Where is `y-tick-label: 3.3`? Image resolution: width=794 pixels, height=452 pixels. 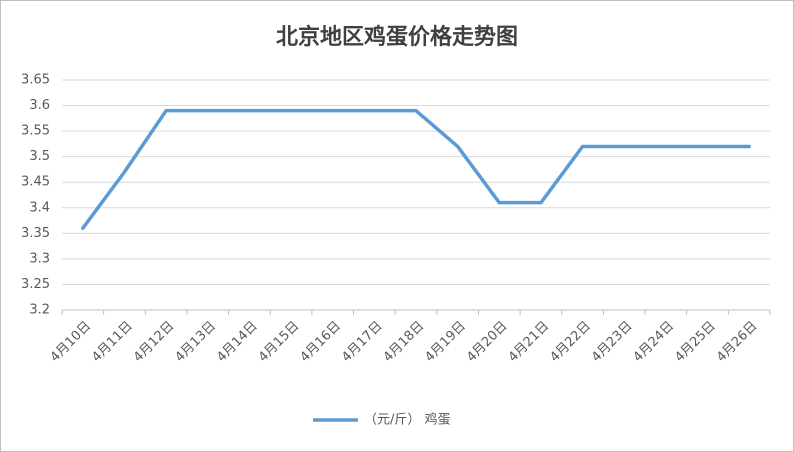 y-tick-label: 3.3 is located at coordinates (39, 258).